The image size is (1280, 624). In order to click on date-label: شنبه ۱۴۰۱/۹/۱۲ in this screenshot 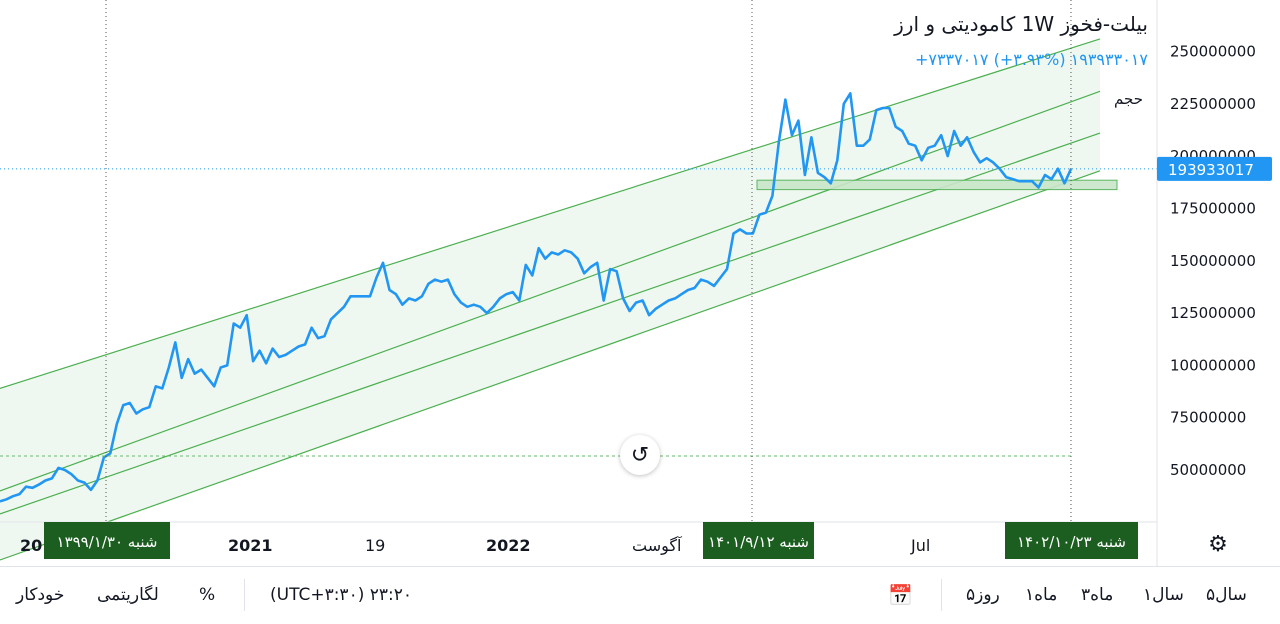, I will do `click(758, 542)`.